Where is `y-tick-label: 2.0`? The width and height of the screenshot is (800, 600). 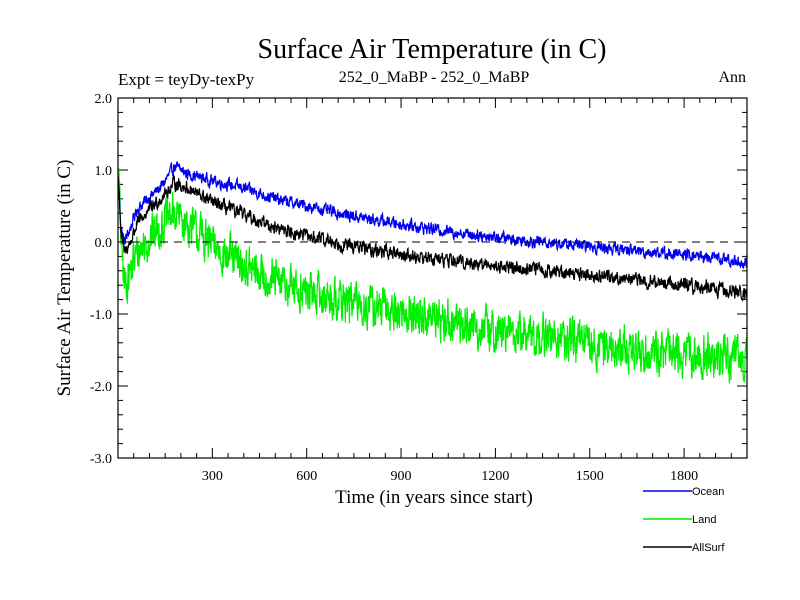 y-tick-label: 2.0 is located at coordinates (104, 99).